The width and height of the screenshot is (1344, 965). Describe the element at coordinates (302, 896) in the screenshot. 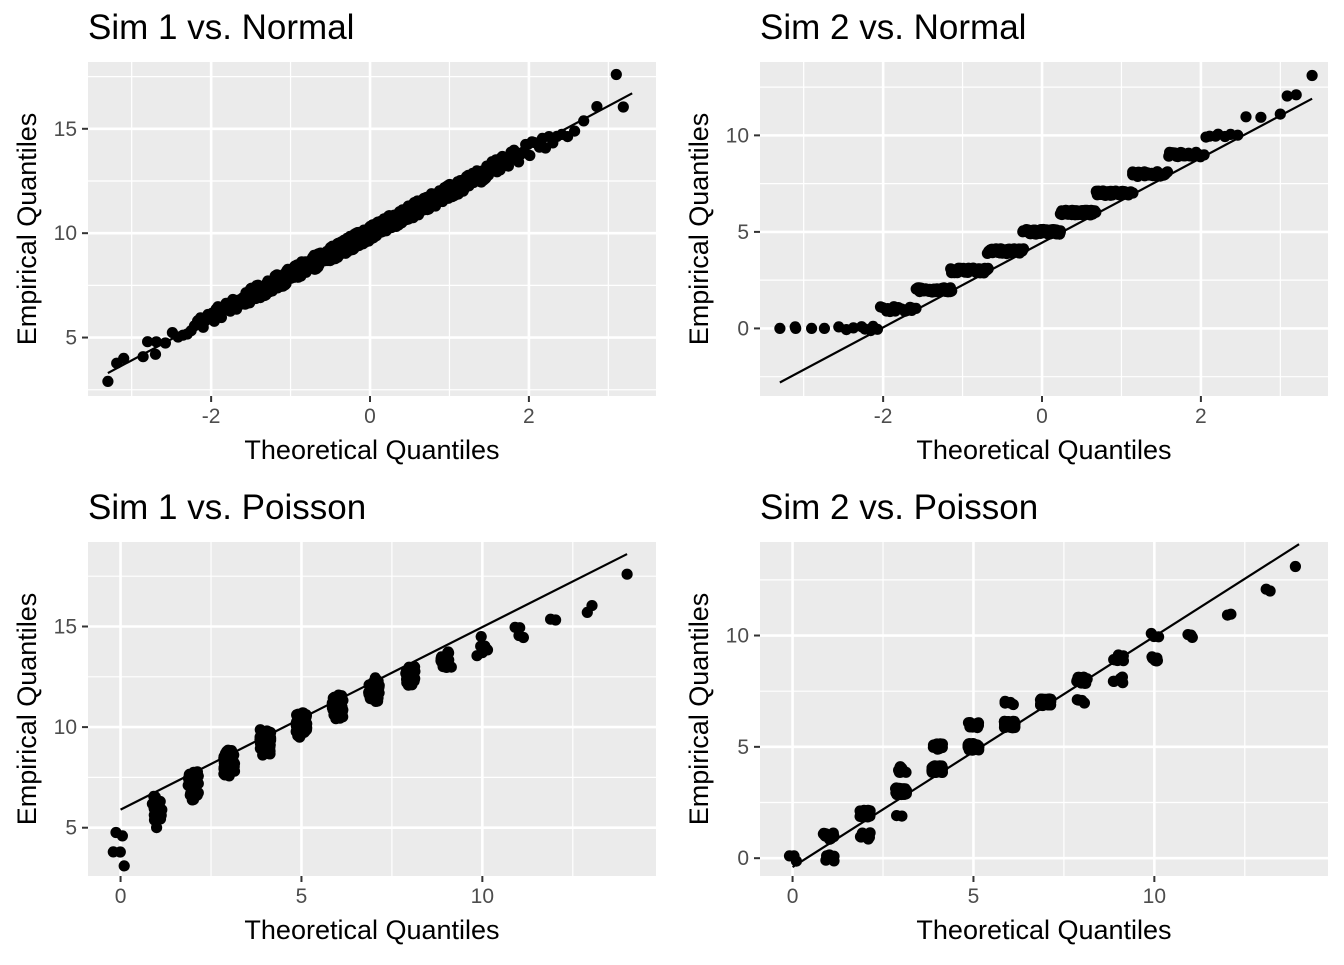

I see `x-tick-label: 5` at that location.